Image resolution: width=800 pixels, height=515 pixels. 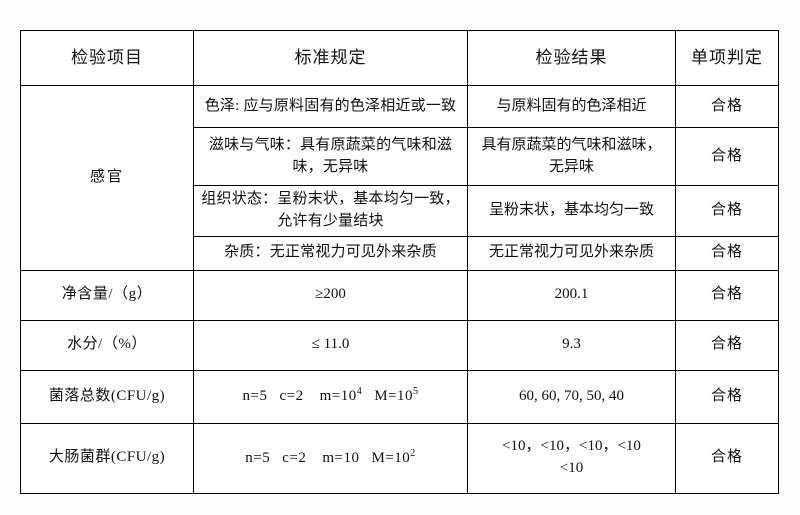 What do you see at coordinates (571, 144) in the screenshot?
I see `sensory-result-taste-line1: 具有原蔬菜的气味和滋味，` at bounding box center [571, 144].